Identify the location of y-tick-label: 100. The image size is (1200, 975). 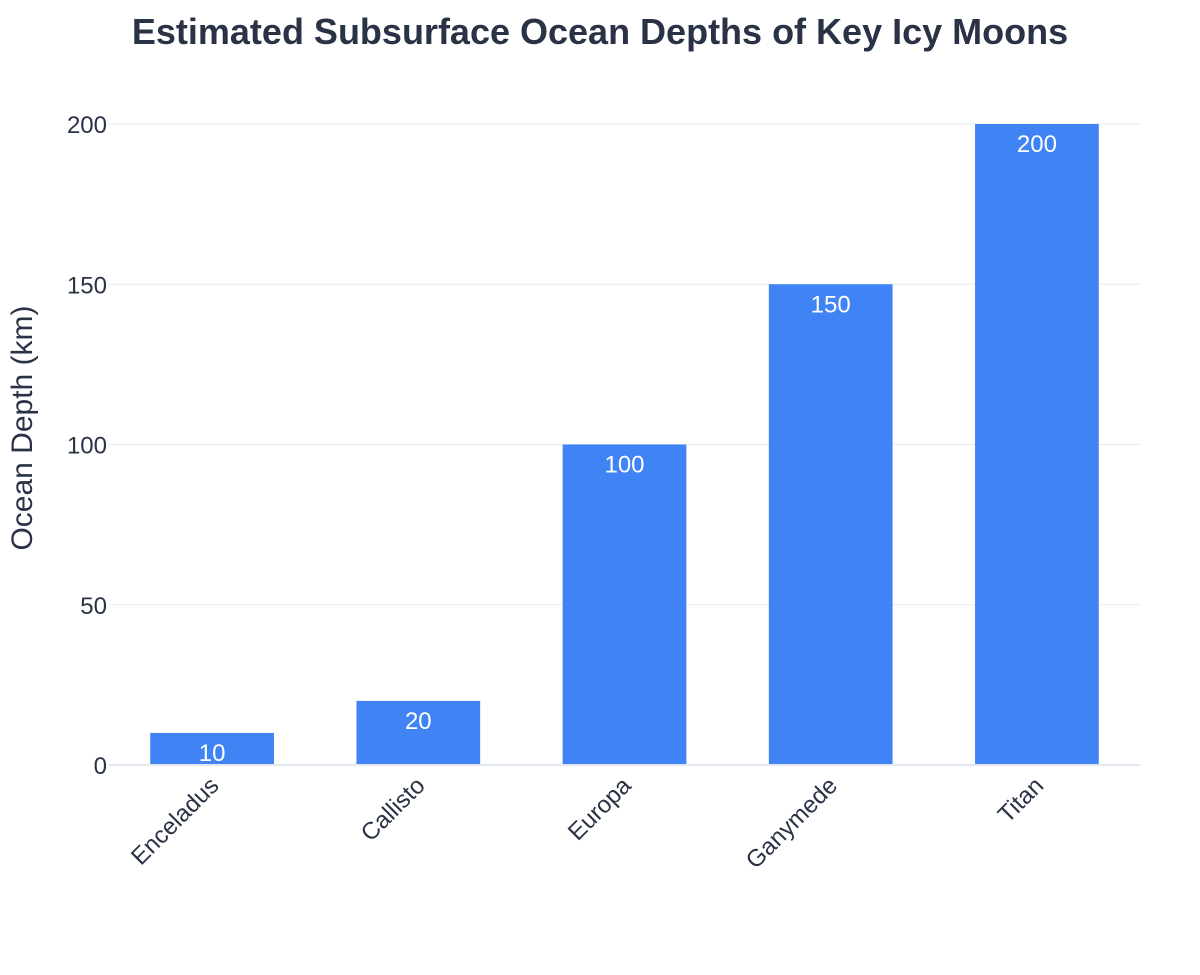
(87, 446).